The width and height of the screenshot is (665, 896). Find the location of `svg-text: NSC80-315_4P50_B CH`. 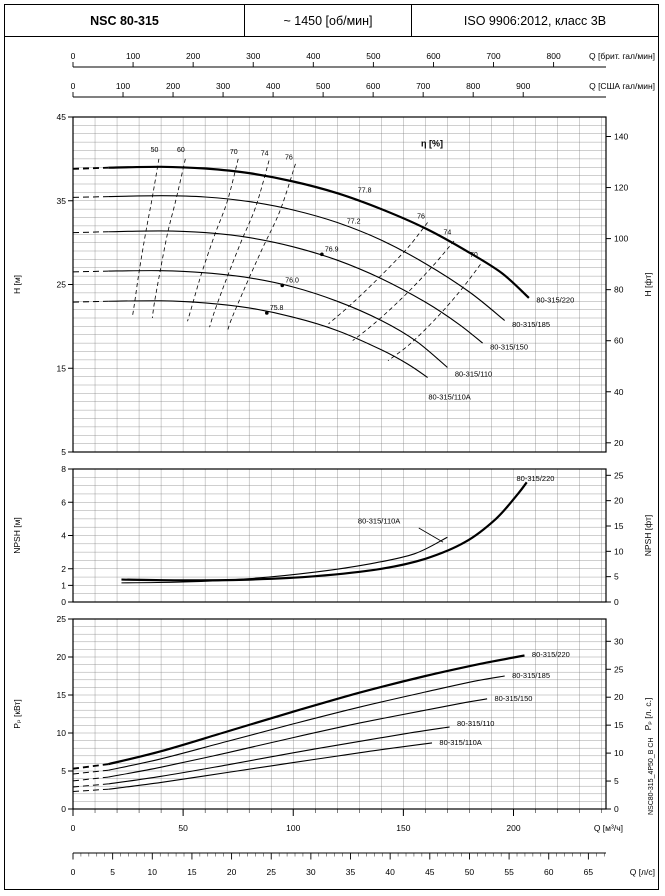

svg-text: NSC80-315_4P50_B CH is located at coordinates (651, 776).